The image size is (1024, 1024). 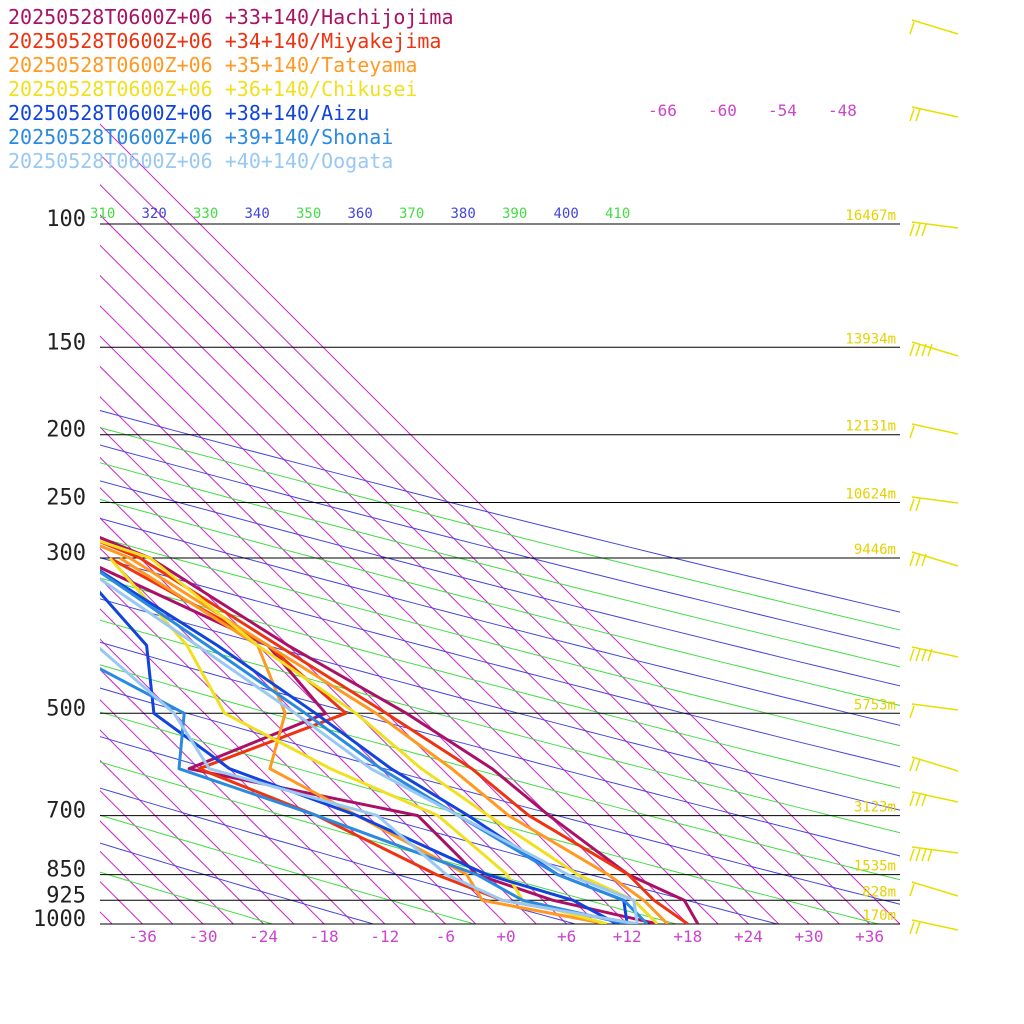 I want to click on legend-entry: 20250528T0600Z+06 +39+140/Shonai, so click(x=200, y=137).